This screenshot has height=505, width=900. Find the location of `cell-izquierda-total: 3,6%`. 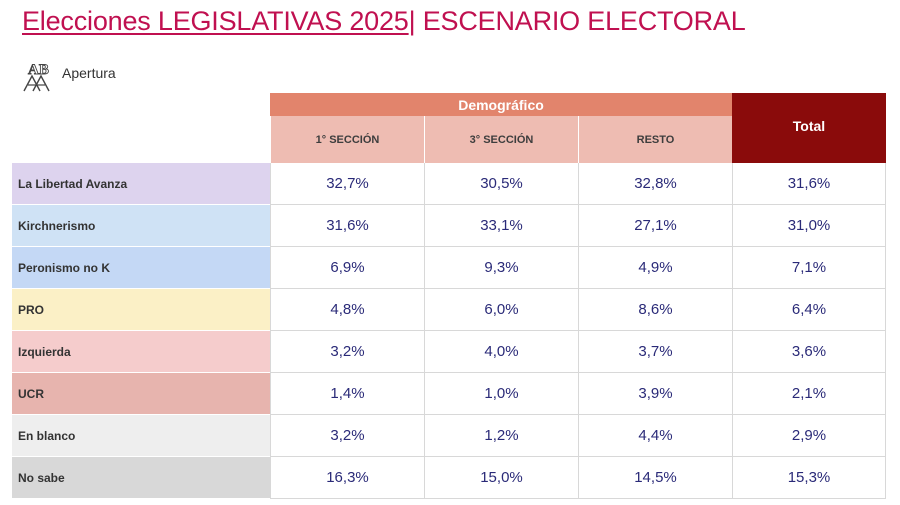

cell-izquierda-total: 3,6% is located at coordinates (809, 352).